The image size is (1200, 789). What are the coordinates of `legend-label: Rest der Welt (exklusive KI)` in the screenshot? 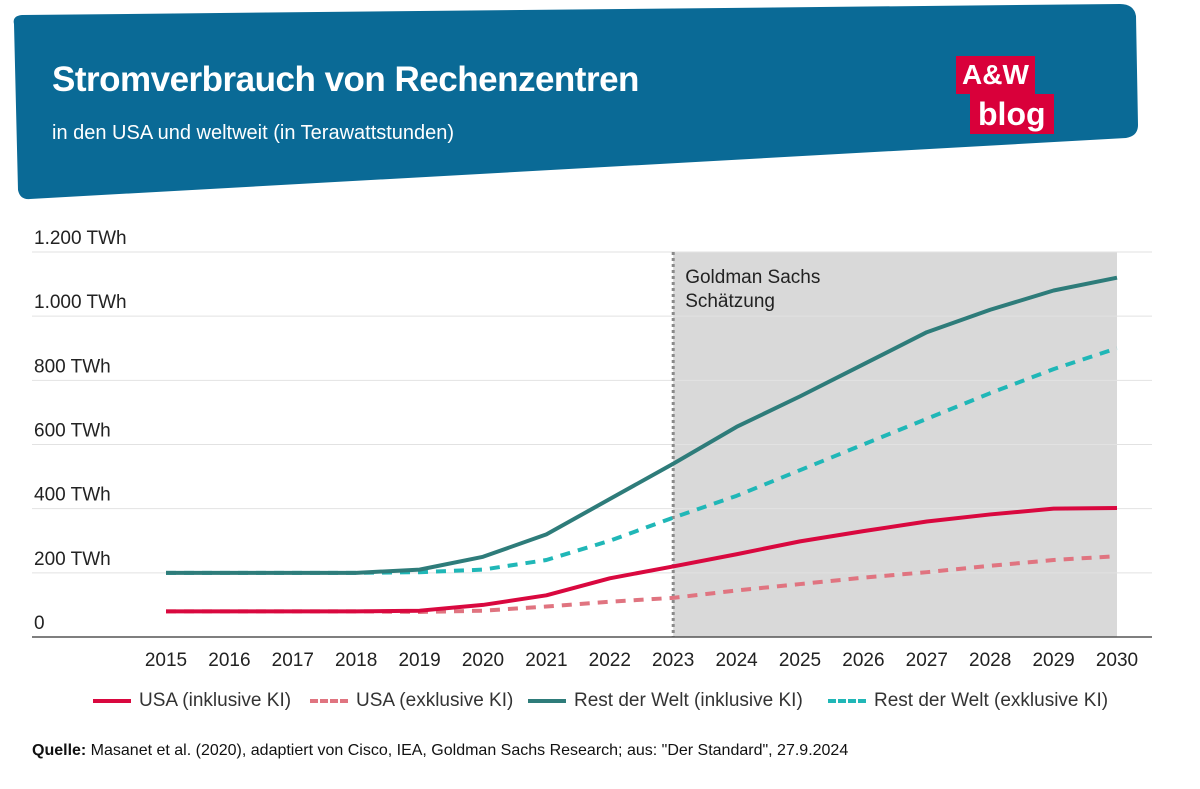 It's located at (991, 700).